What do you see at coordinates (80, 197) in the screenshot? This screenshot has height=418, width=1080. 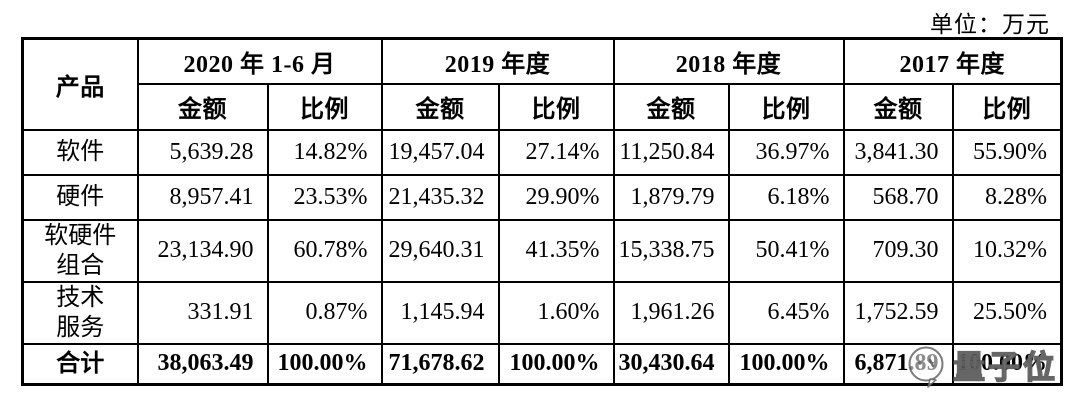 I see `product-cell: 硬件` at bounding box center [80, 197].